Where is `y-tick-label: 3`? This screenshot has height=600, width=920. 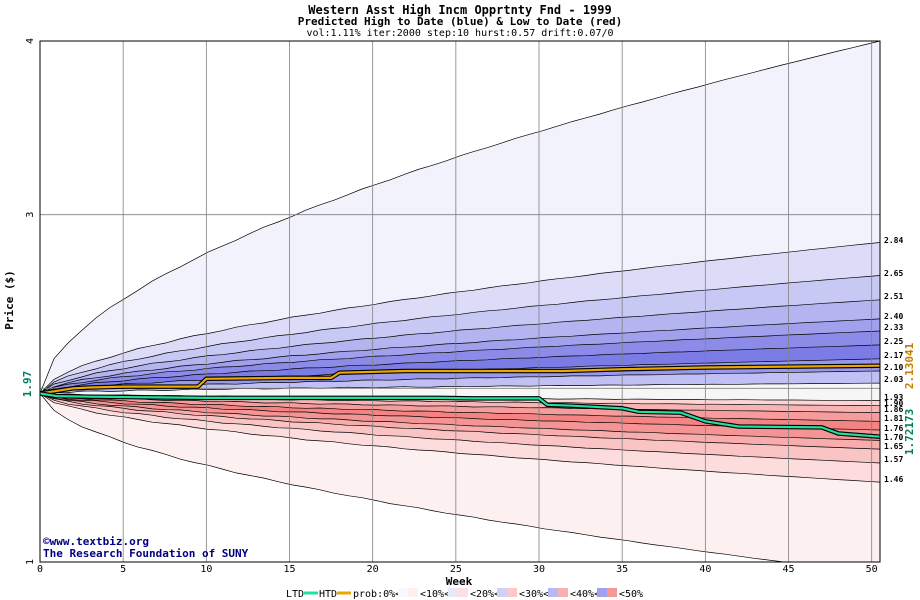
y-tick-label: 3 is located at coordinates (30, 215).